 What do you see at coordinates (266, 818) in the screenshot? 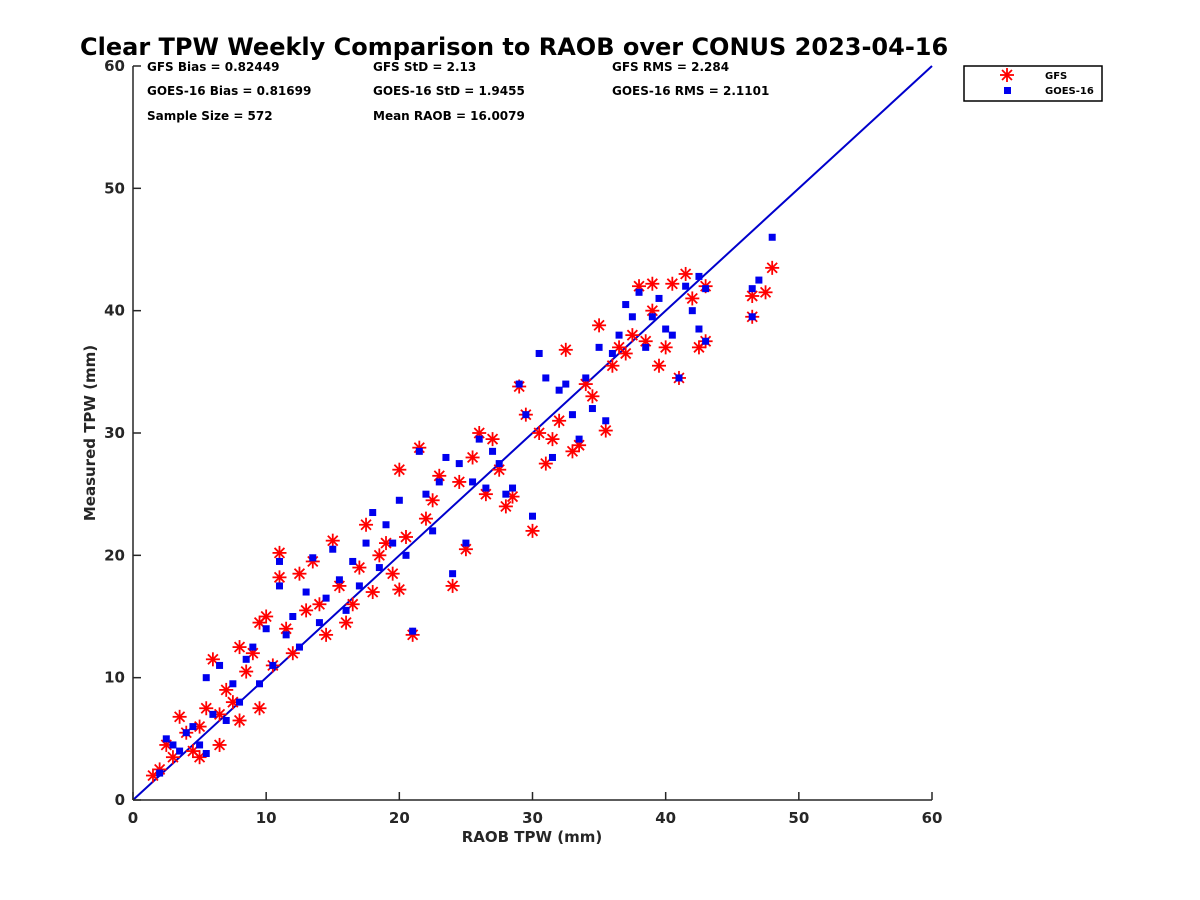
I see `x-tick-label: 10` at bounding box center [266, 818].